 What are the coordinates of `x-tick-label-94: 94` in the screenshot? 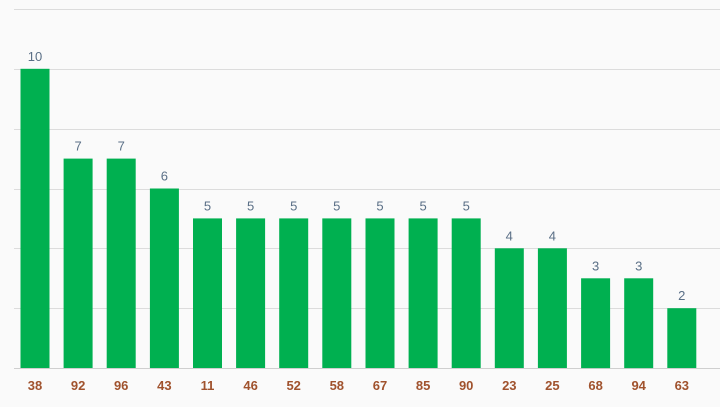 It's located at (638, 385).